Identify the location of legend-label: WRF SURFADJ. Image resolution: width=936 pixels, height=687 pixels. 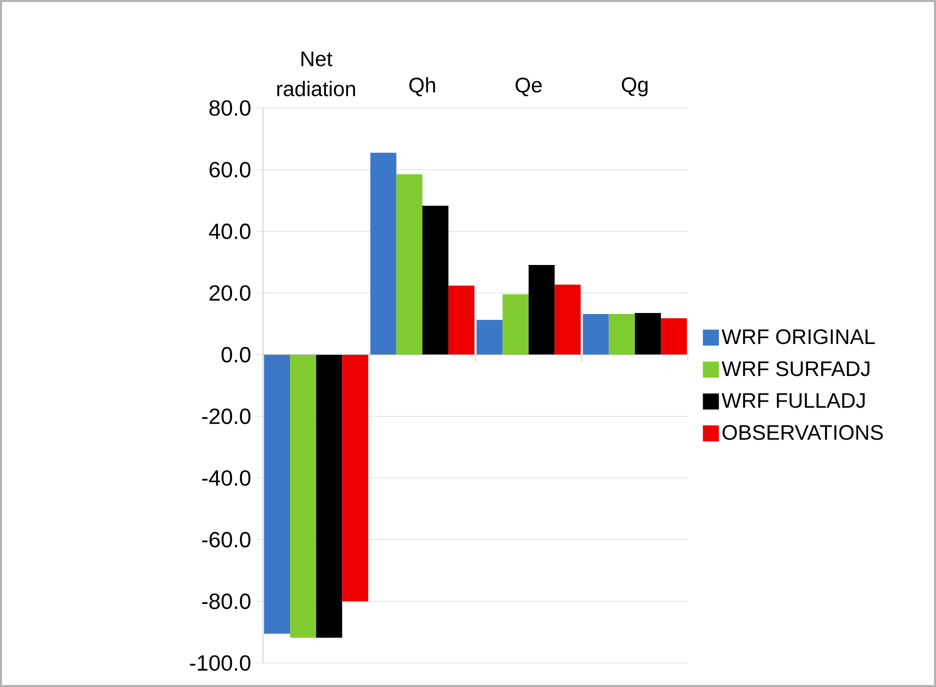
(796, 368).